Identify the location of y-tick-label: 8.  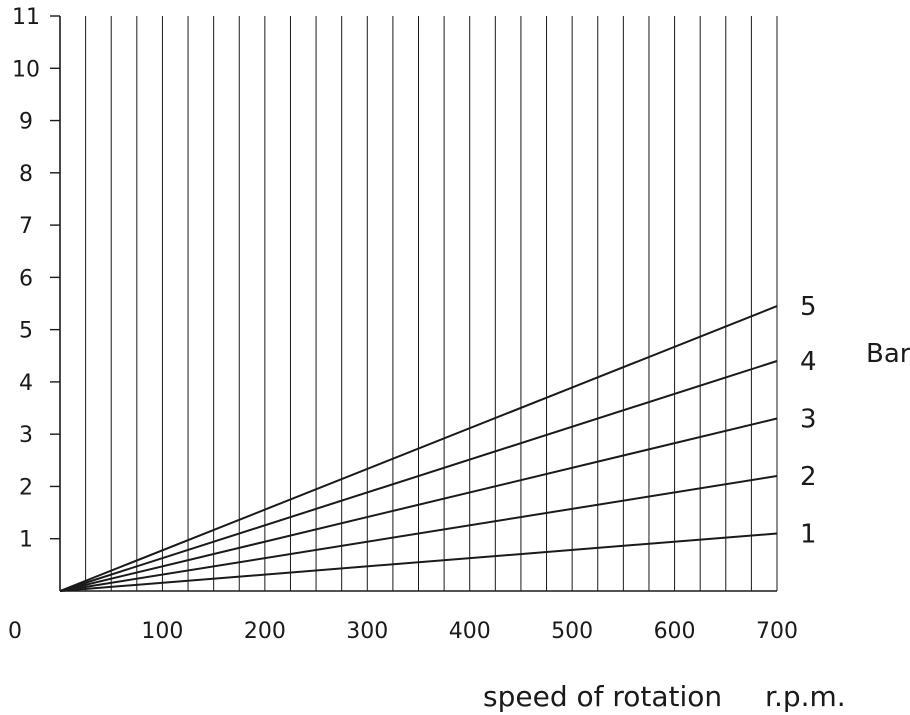
(26, 174).